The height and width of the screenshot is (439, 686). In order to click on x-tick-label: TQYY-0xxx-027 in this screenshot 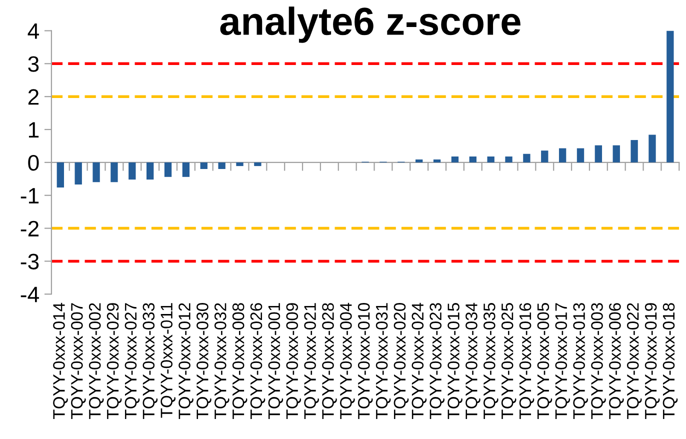, I will do `click(132, 361)`.